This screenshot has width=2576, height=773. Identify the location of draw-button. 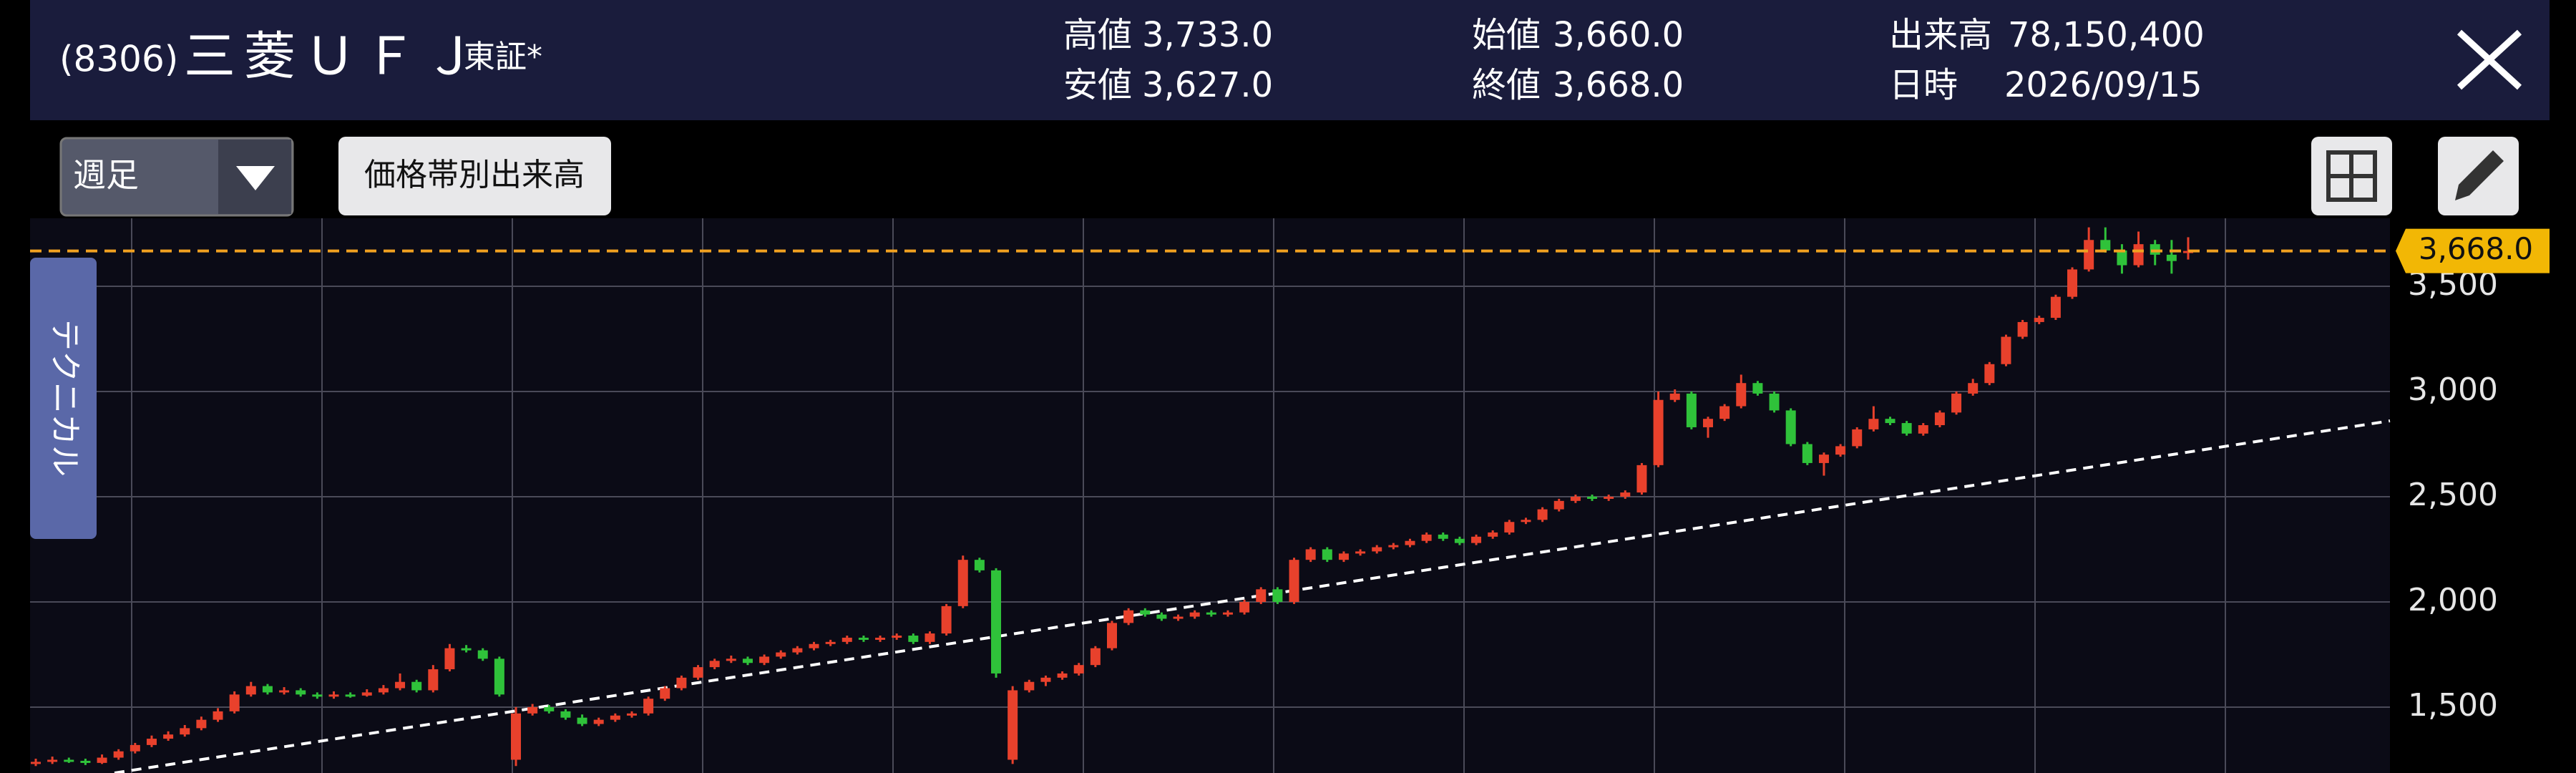
(2478, 176).